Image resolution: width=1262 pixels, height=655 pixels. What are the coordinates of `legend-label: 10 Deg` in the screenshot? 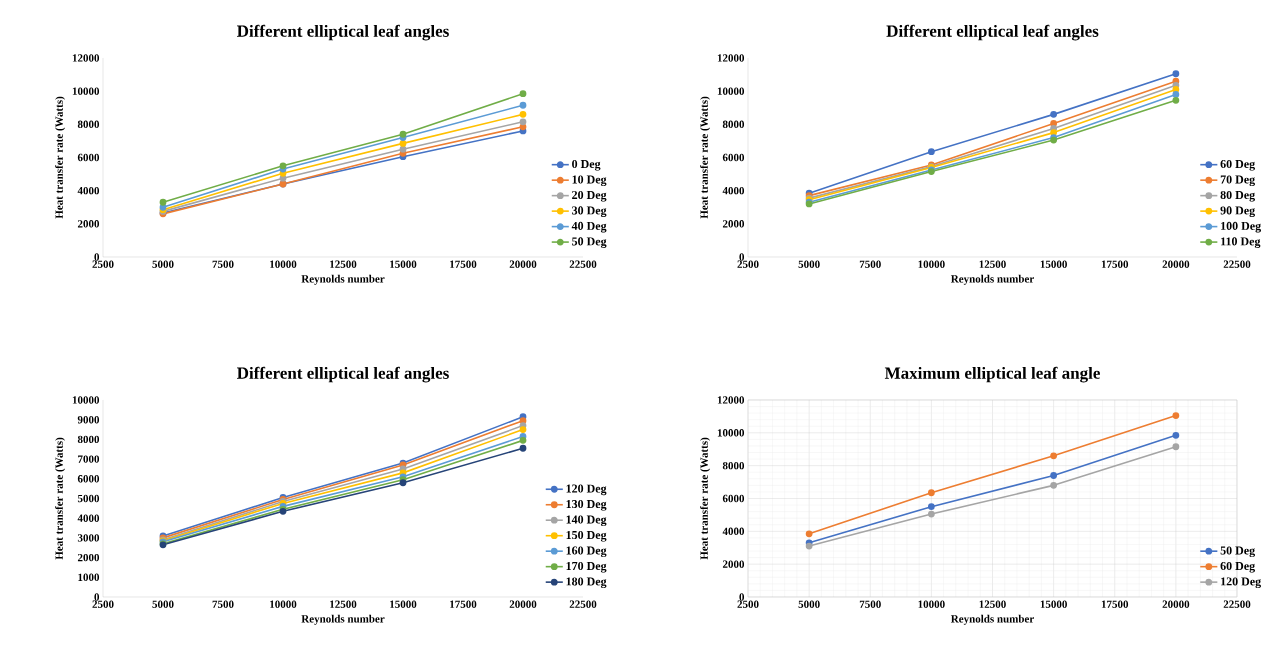 It's located at (589, 181).